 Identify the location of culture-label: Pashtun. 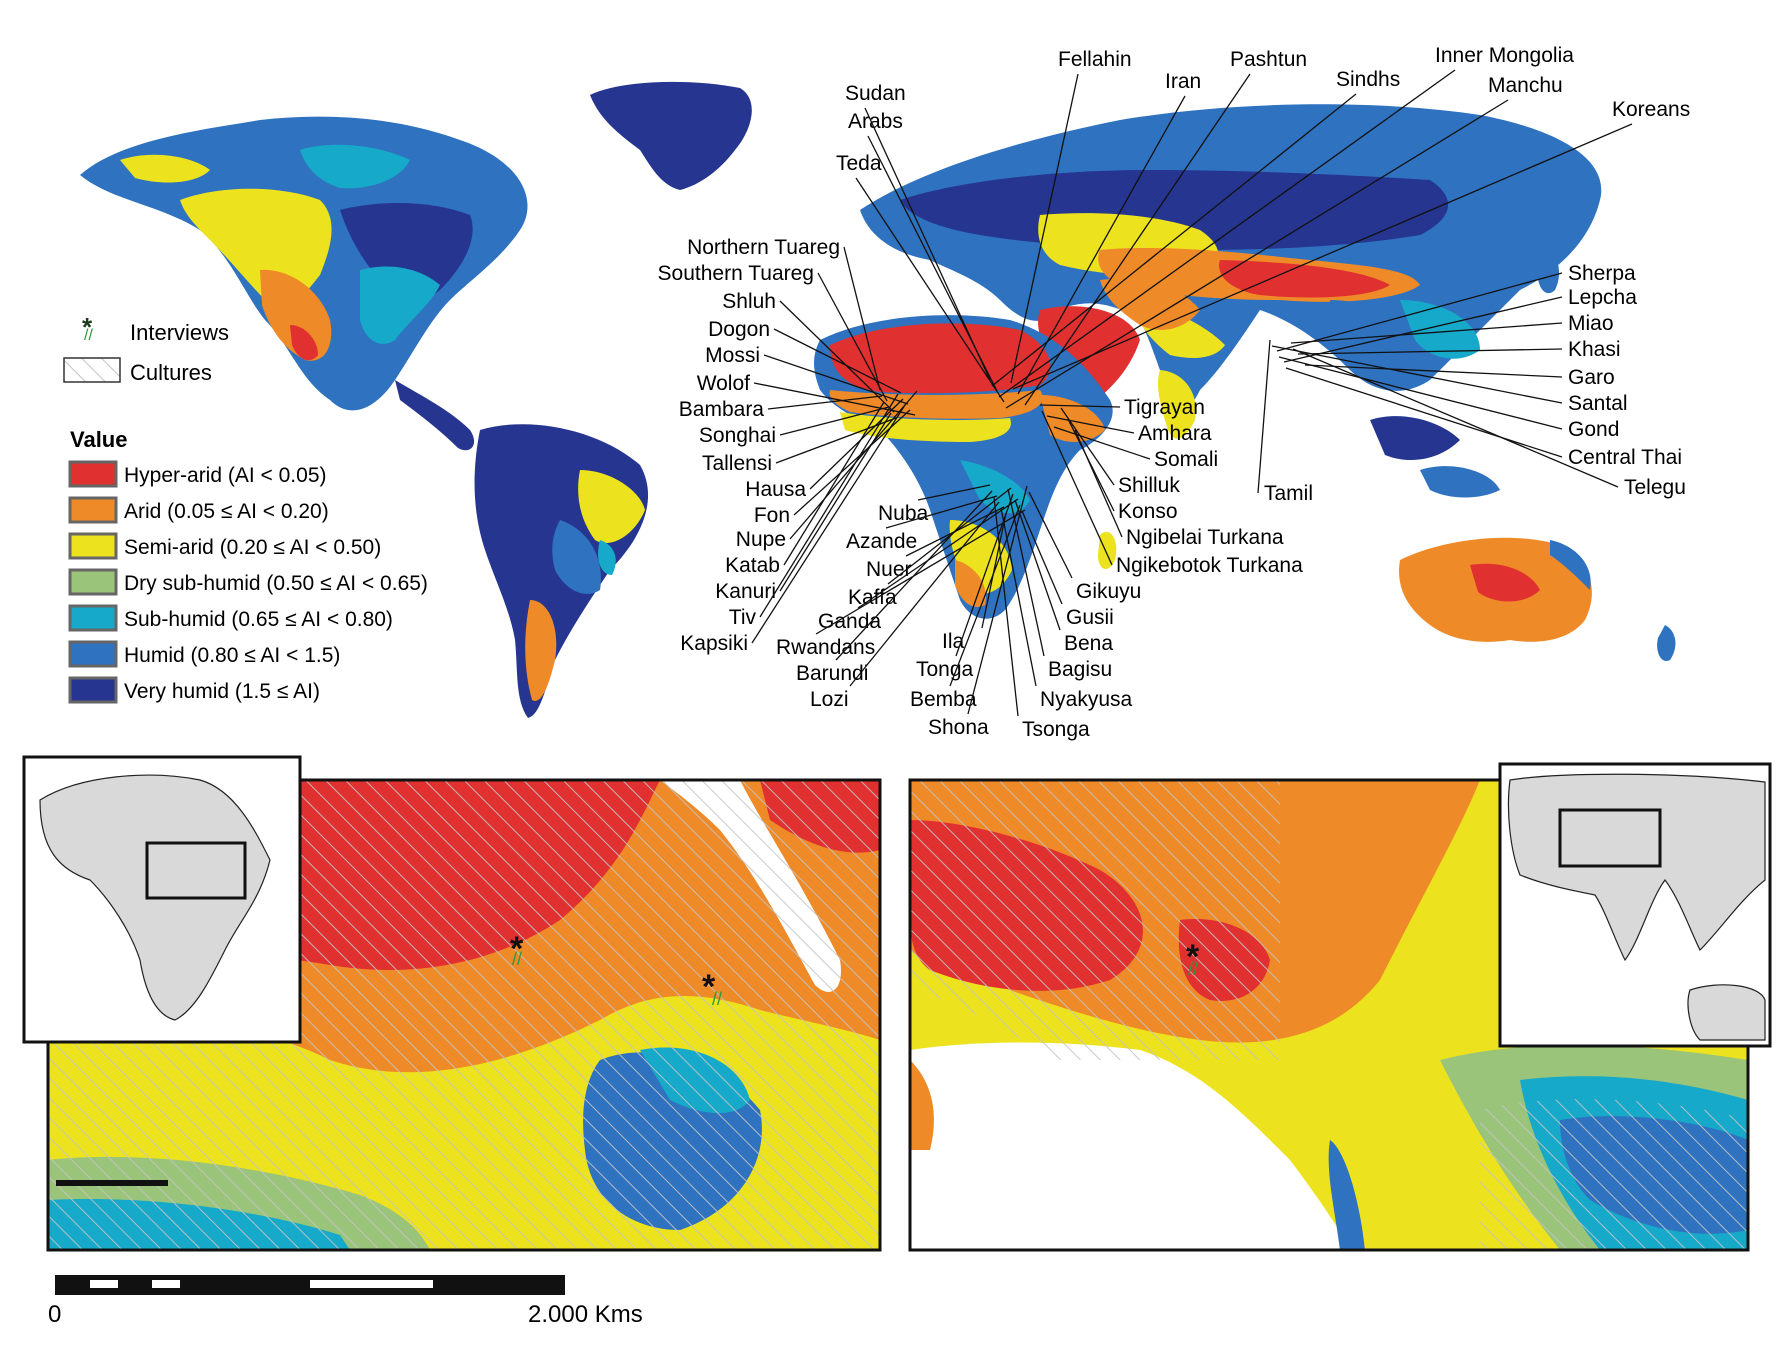
(1268, 59).